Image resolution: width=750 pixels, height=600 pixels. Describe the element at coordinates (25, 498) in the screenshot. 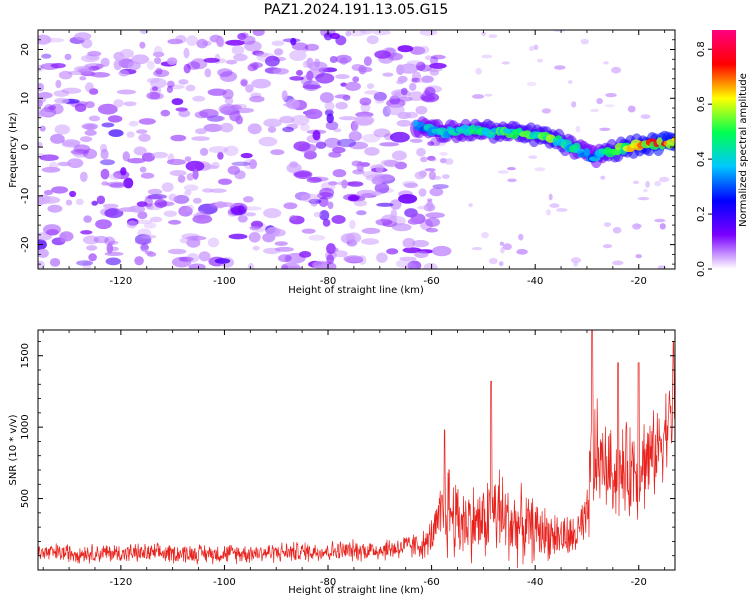

I see `y-tick-label: 500` at that location.